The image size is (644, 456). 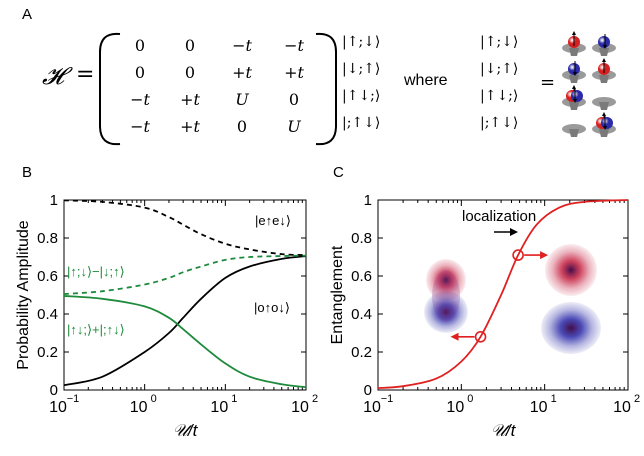 I want to click on series-label: |↑↓;⟩+|;↑↓⟩, so click(x=96, y=329).